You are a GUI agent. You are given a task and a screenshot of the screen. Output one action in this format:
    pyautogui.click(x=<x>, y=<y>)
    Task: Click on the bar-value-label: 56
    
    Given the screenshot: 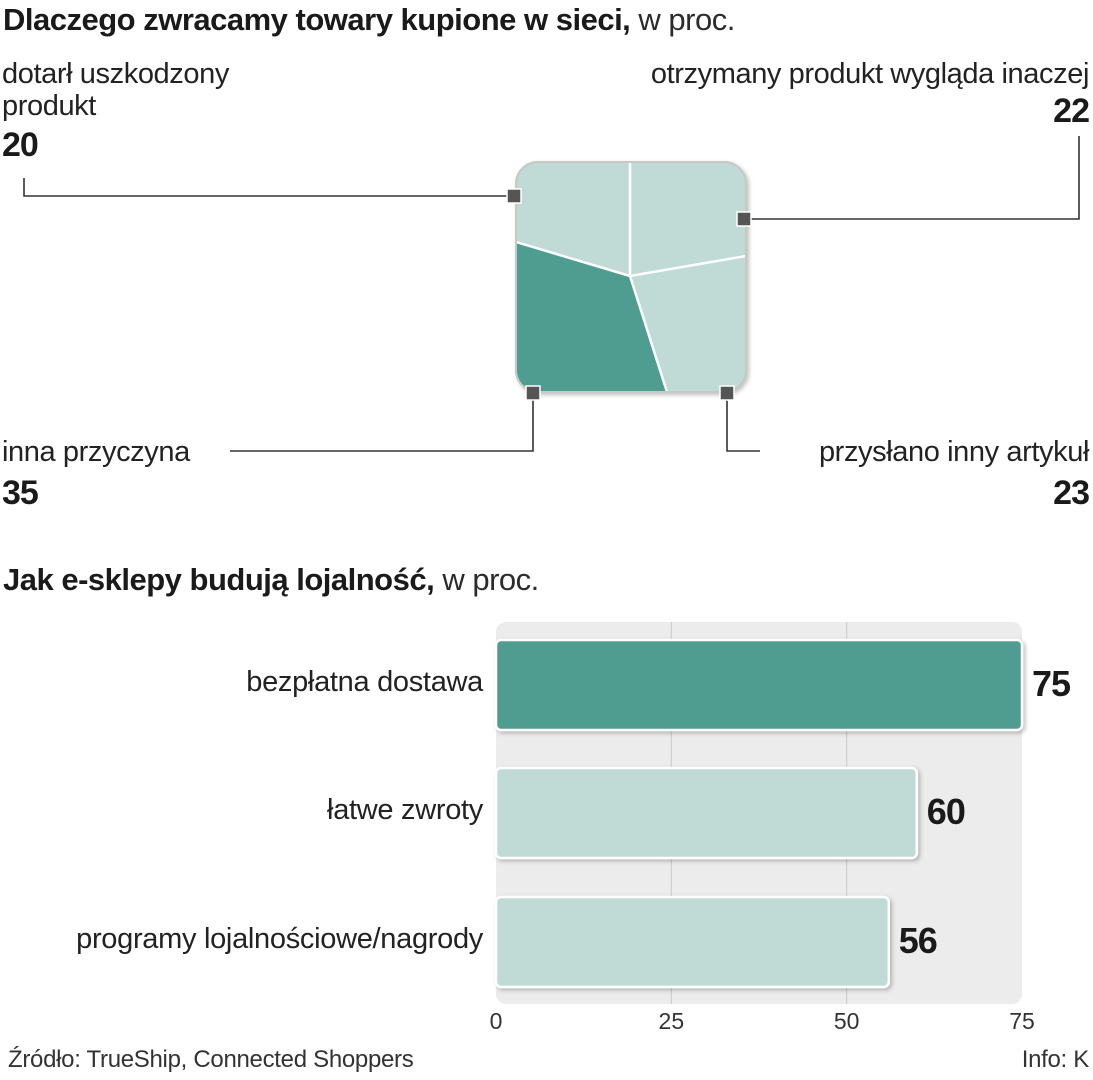 What is the action you would take?
    pyautogui.click(x=918, y=940)
    